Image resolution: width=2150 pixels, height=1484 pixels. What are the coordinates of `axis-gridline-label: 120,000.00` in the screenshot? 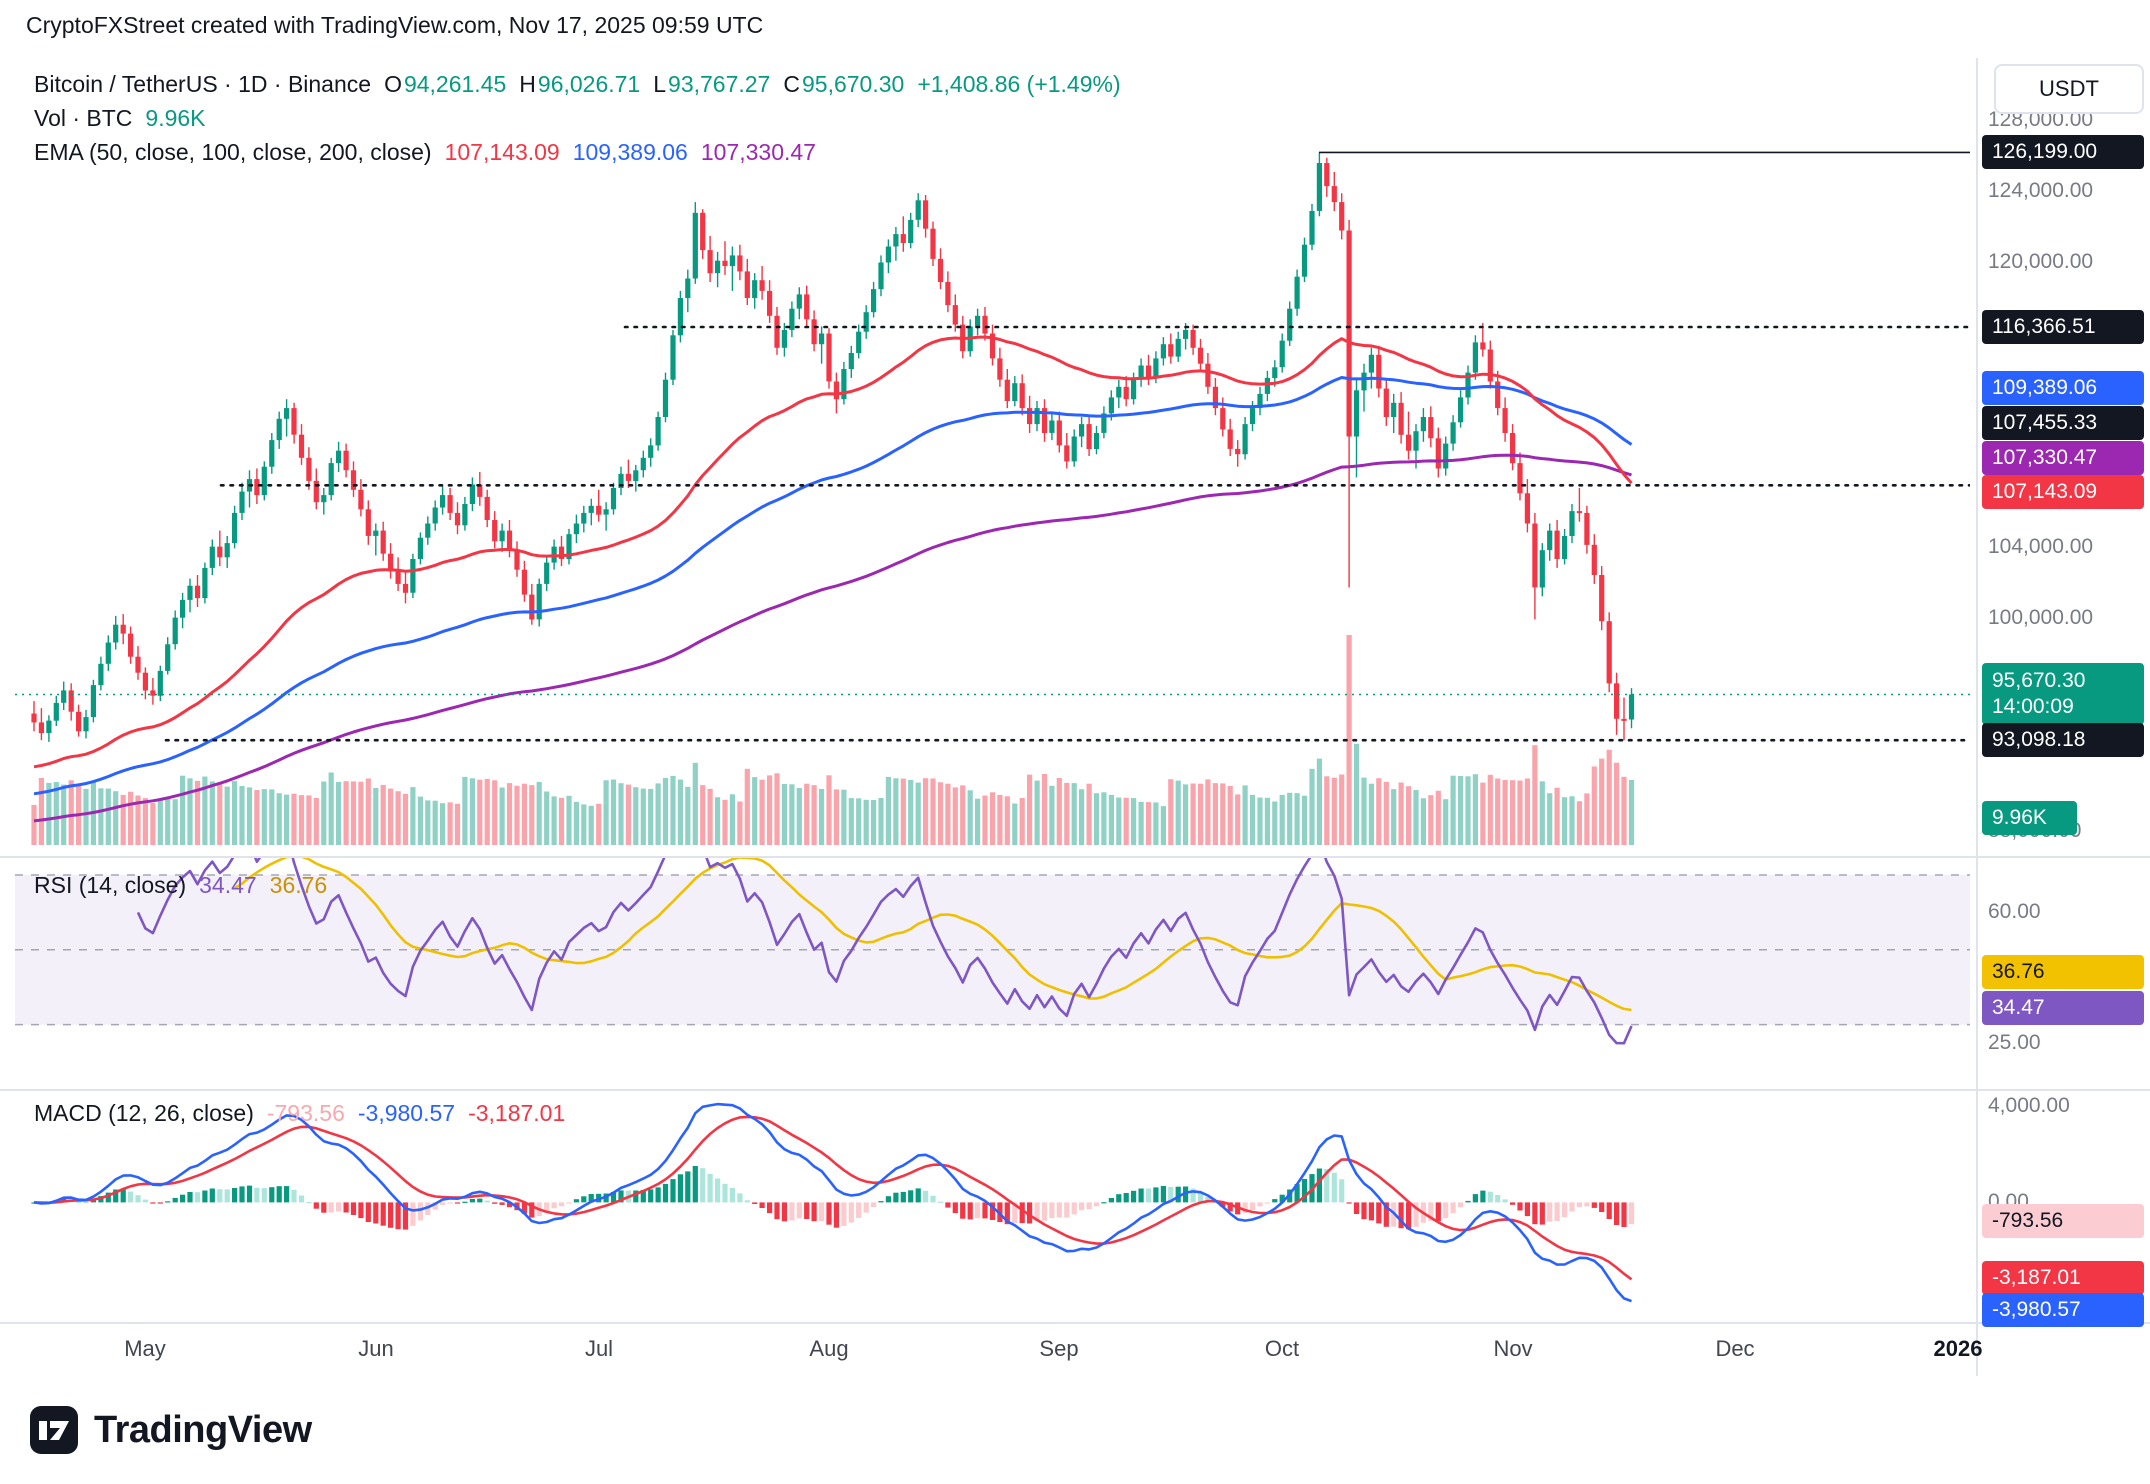 It's located at (2041, 261).